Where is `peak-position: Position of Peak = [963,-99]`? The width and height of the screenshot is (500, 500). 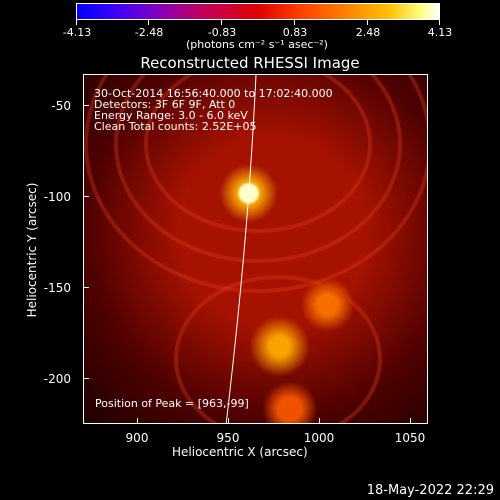 peak-position: Position of Peak = [963,-99] is located at coordinates (172, 403).